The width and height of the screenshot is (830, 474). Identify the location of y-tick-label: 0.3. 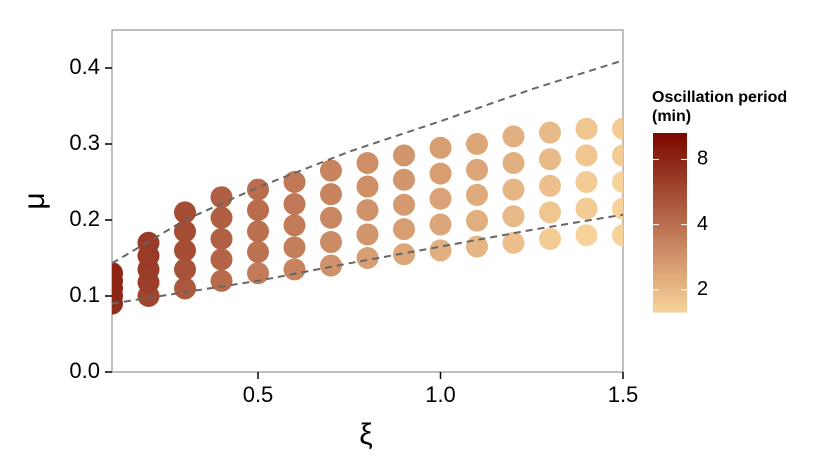
(84, 142).